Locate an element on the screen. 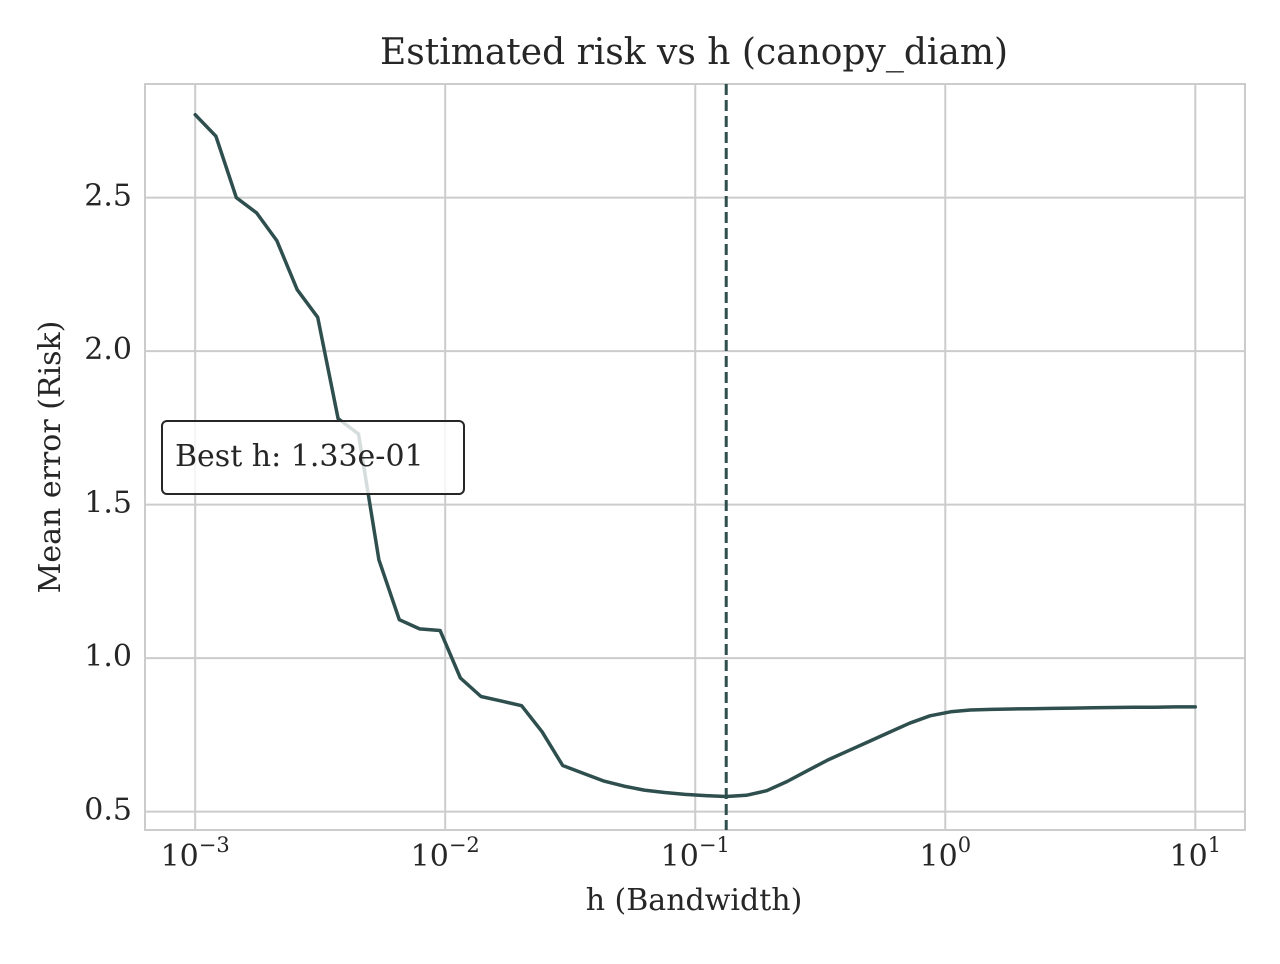  y-tick-label: 2.5 is located at coordinates (108, 196).